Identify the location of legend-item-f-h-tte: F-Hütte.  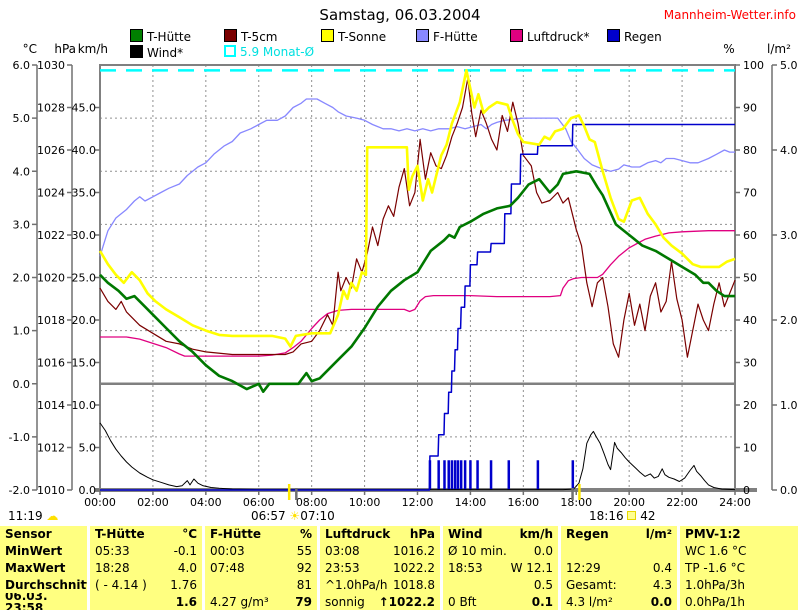
(447, 36).